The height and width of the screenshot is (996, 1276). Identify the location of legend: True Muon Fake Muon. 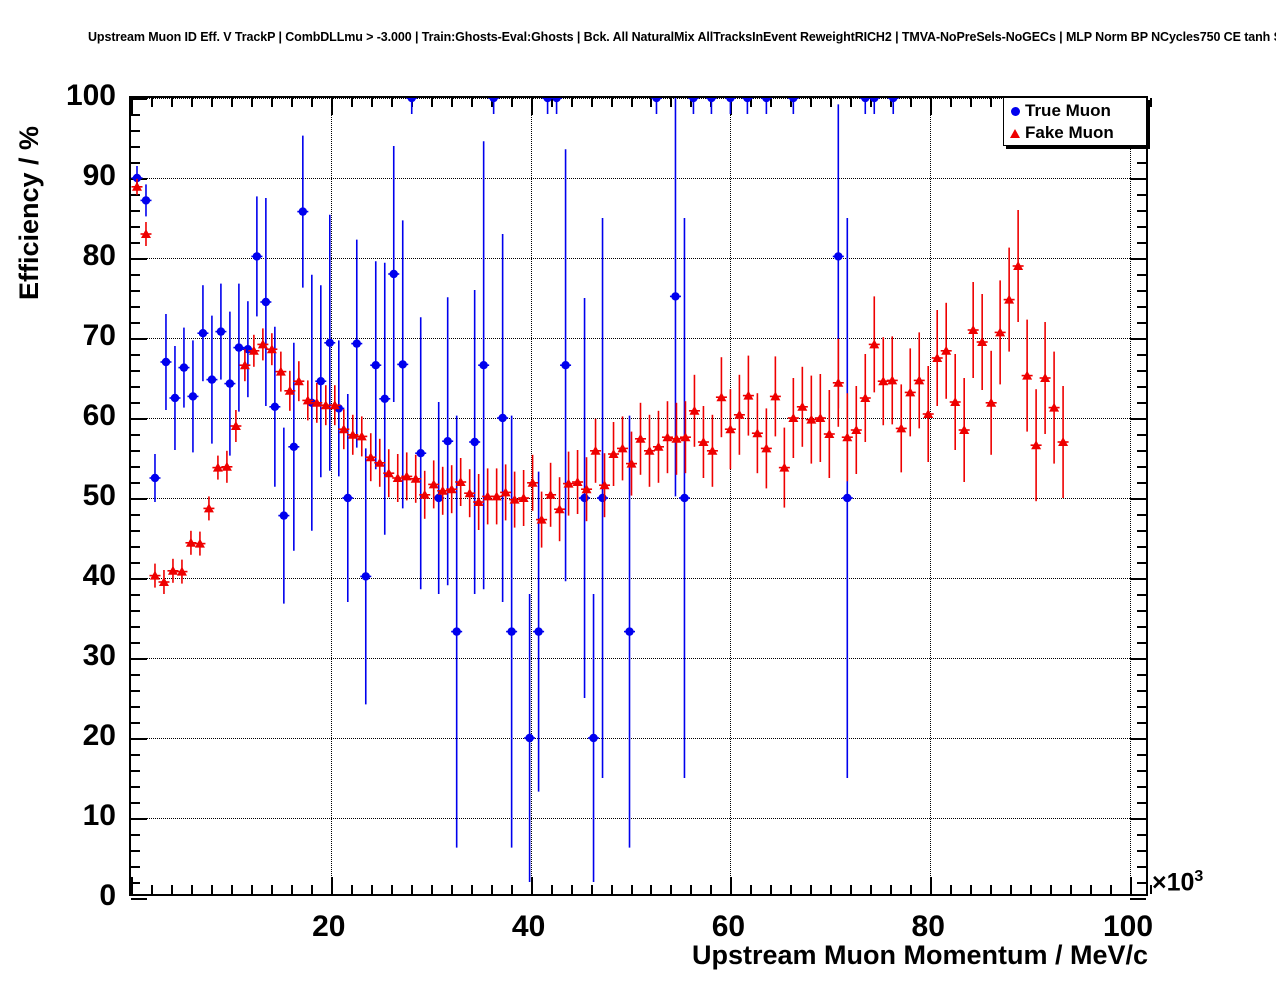
(1075, 121).